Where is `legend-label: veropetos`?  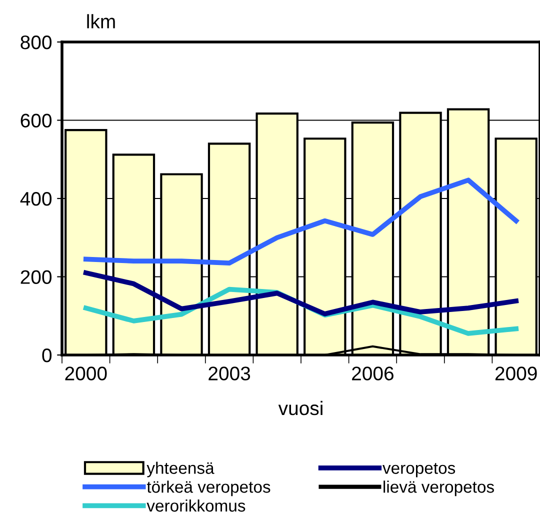
legend-label: veropetos is located at coordinates (419, 470).